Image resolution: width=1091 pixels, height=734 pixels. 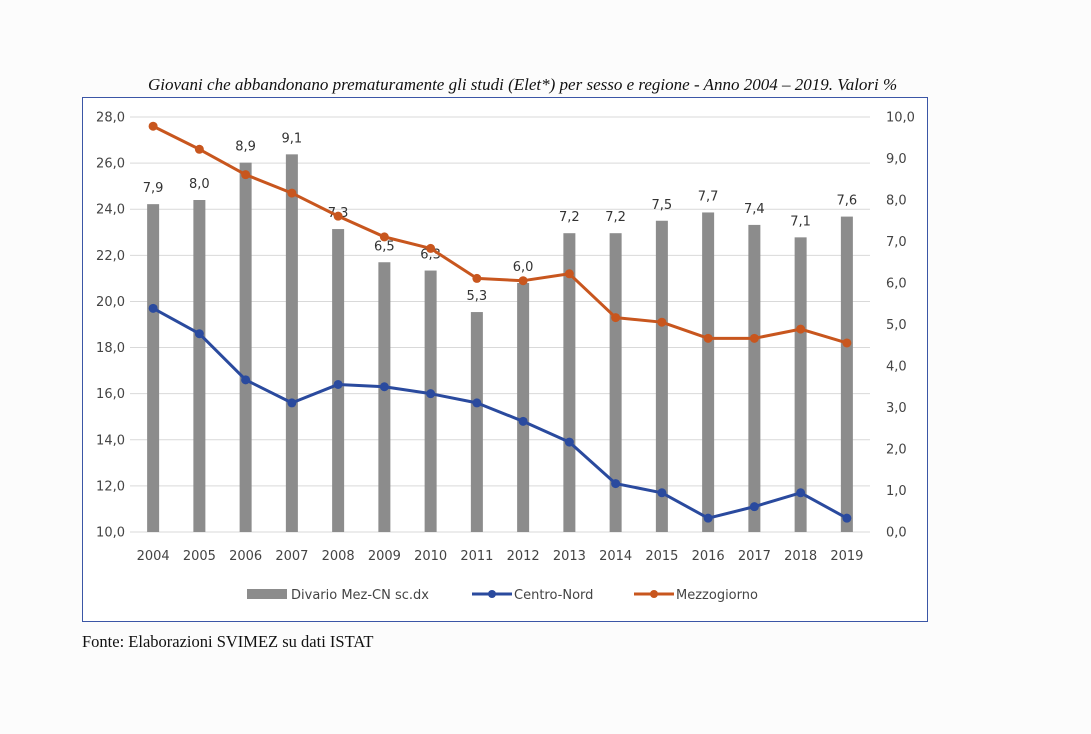 I want to click on left-axis: 10,0 12,0 14,0 16,0 18,0 20,0 22,0 24,0 26,0 28,0, so click(x=110, y=326).